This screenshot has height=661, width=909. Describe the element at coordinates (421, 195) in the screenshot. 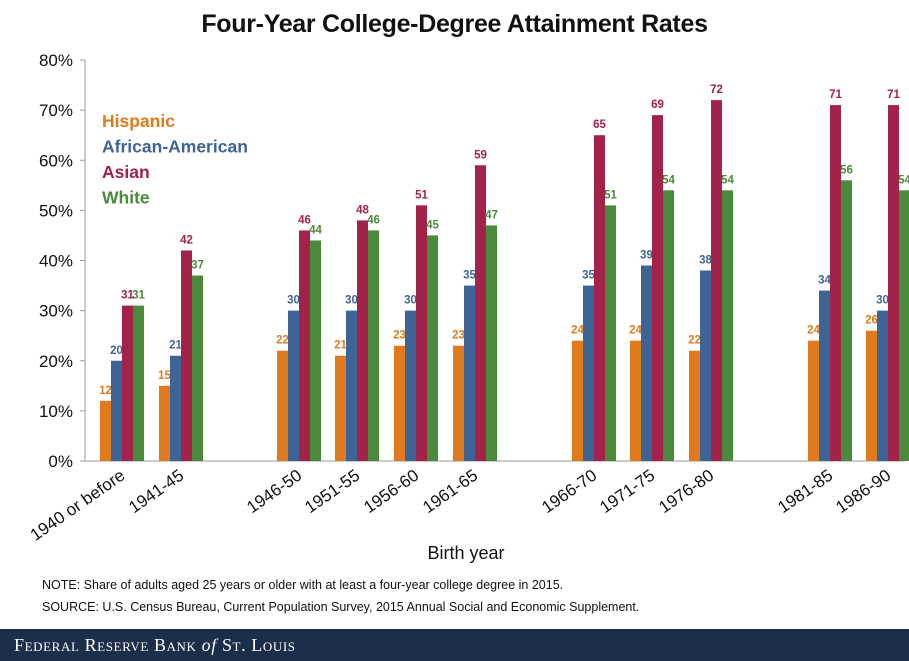

I see `data-label-asian: 51` at that location.